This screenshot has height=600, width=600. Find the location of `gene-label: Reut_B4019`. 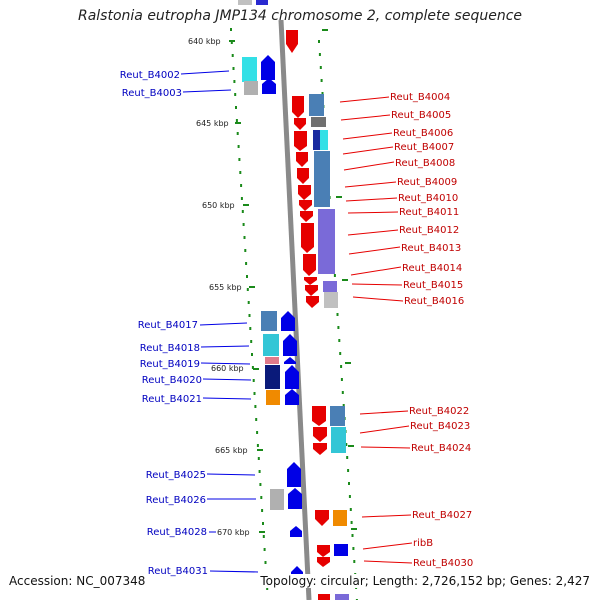

gene-label: Reut_B4019 is located at coordinates (170, 364).